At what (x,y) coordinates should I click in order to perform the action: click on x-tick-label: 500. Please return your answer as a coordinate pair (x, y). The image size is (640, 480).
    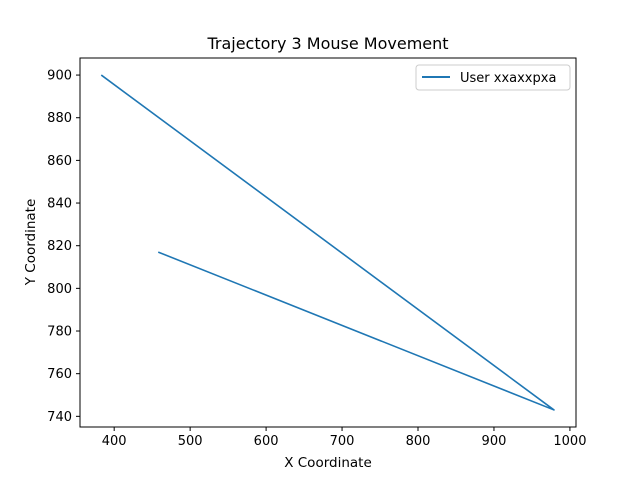
    Looking at the image, I should click on (190, 441).